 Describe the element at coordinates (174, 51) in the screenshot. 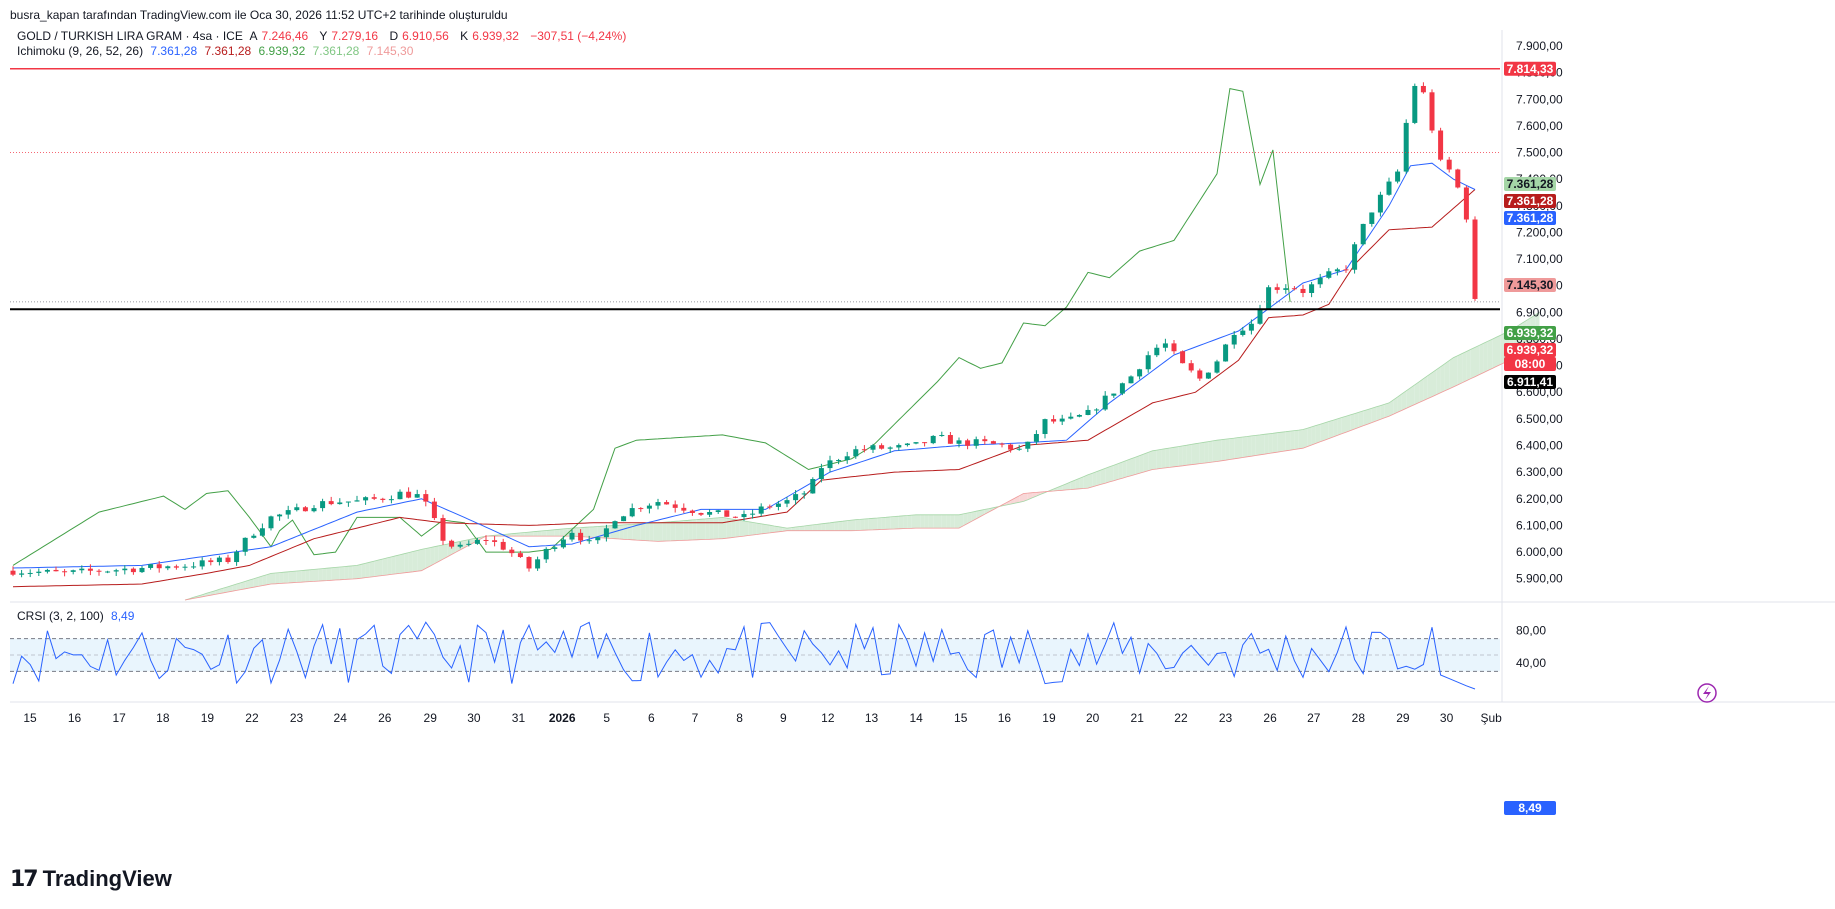

I see `ichimoku-tenkan-value: 7.361,28` at that location.